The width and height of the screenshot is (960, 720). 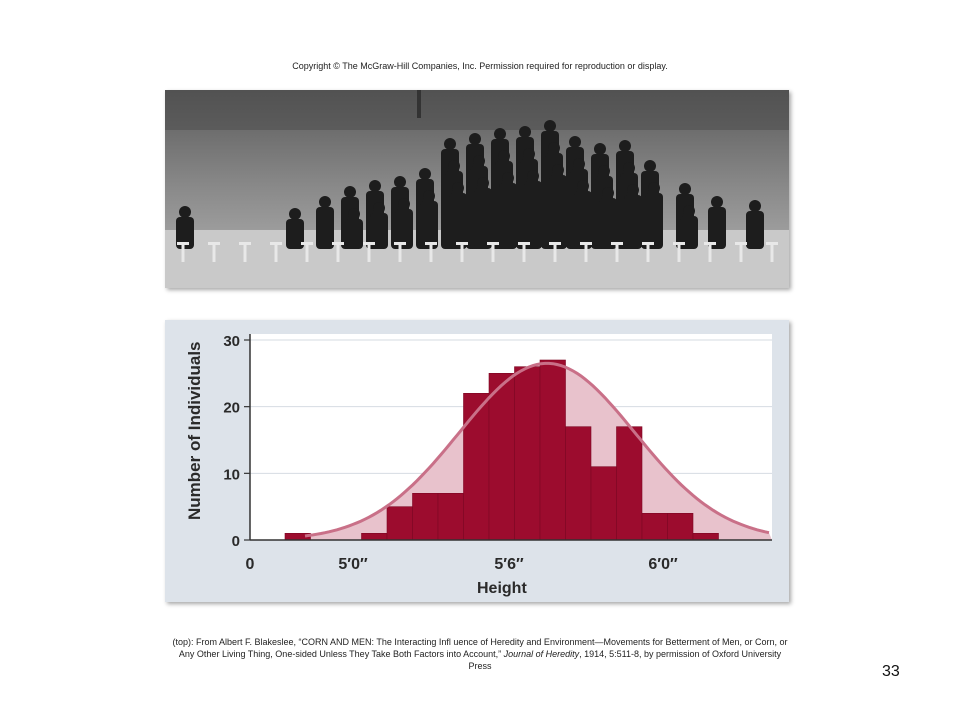 I want to click on x-axis-label: Height, so click(x=502, y=588).